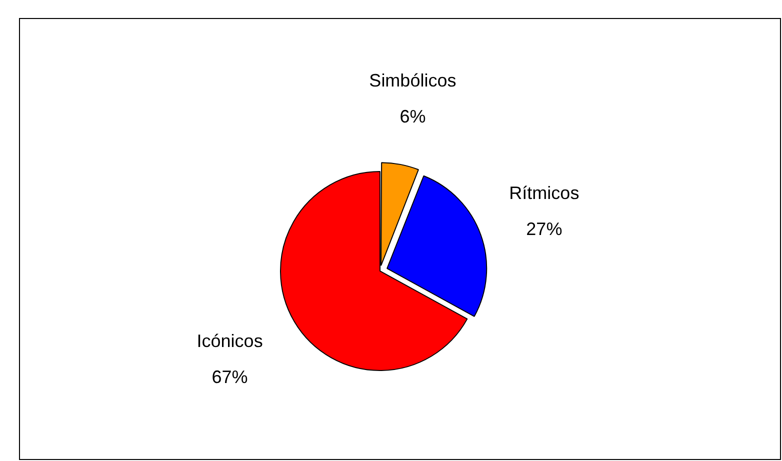 This screenshot has height=461, width=782. I want to click on data-label: 6%, so click(413, 116).